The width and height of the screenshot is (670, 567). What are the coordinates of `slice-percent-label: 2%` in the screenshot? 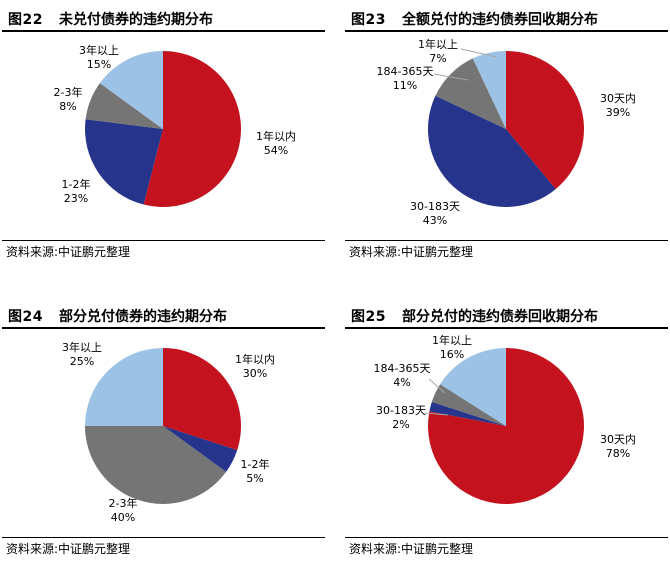 It's located at (400, 424).